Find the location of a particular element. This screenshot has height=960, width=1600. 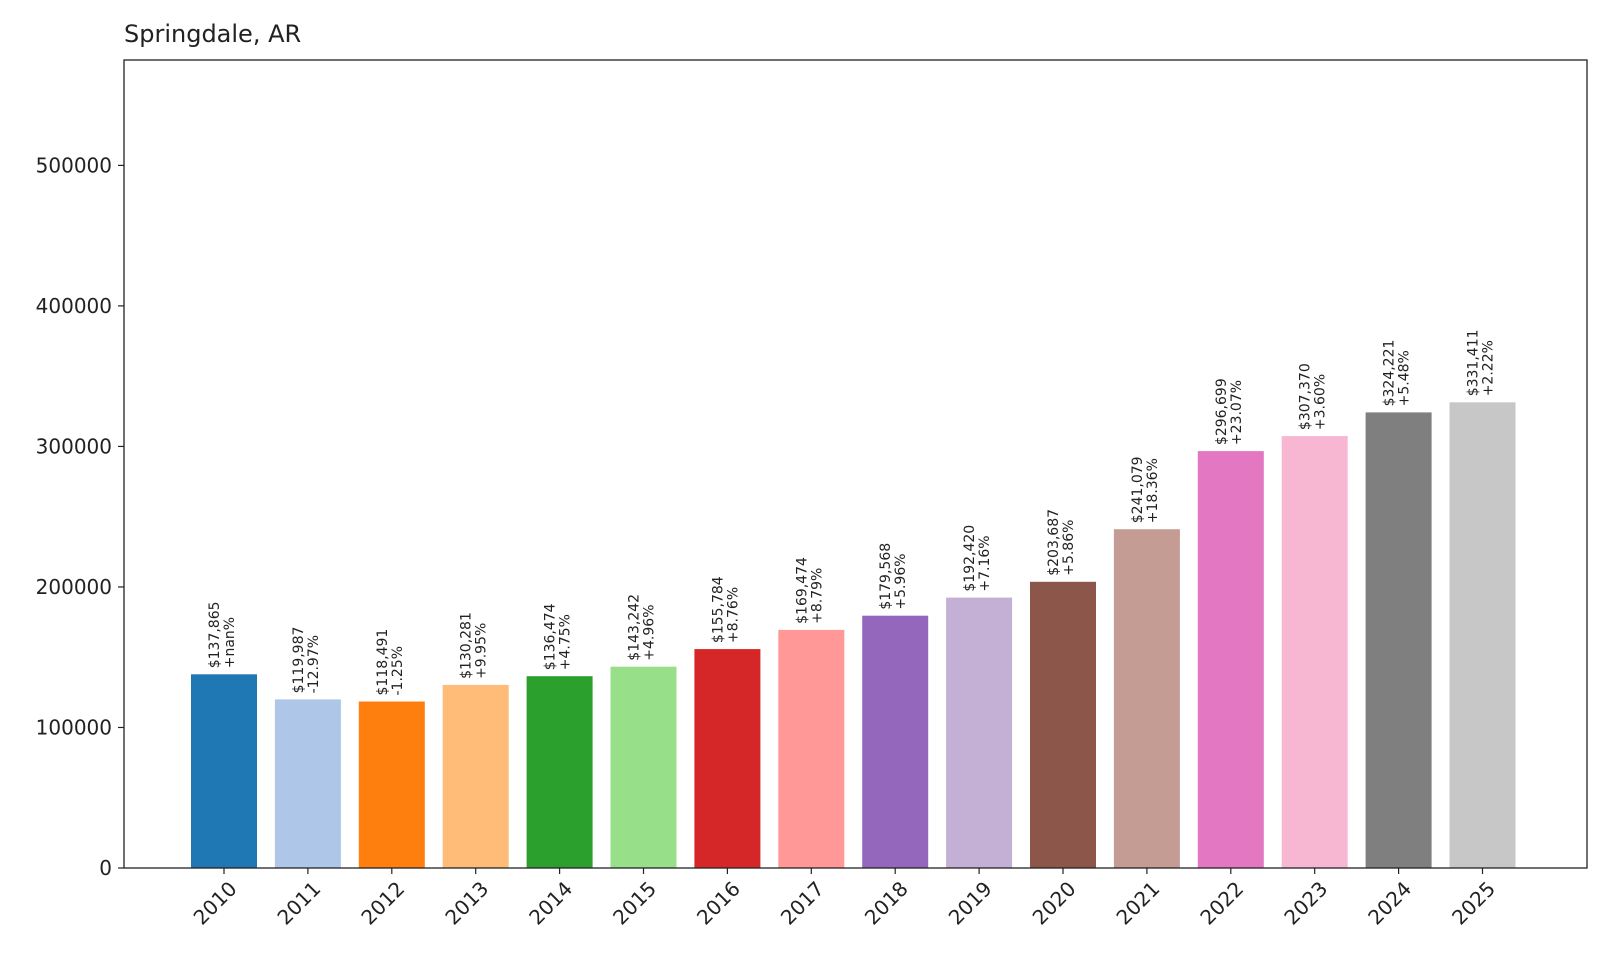

value-label-2018: $179,568 is located at coordinates (886, 576).